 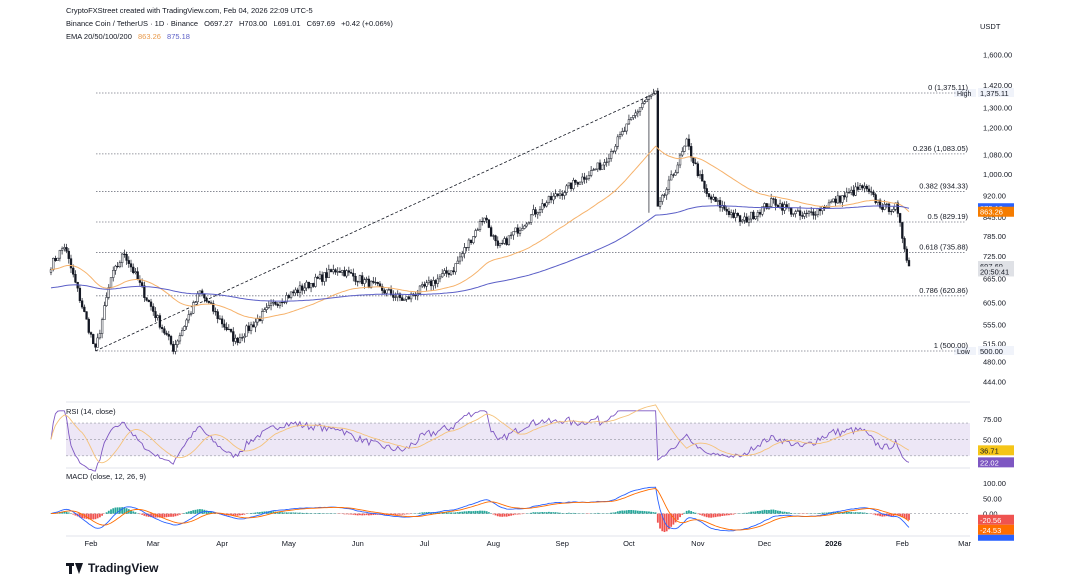 I want to click on rsi-ma-value: 36.71, so click(x=989, y=450).